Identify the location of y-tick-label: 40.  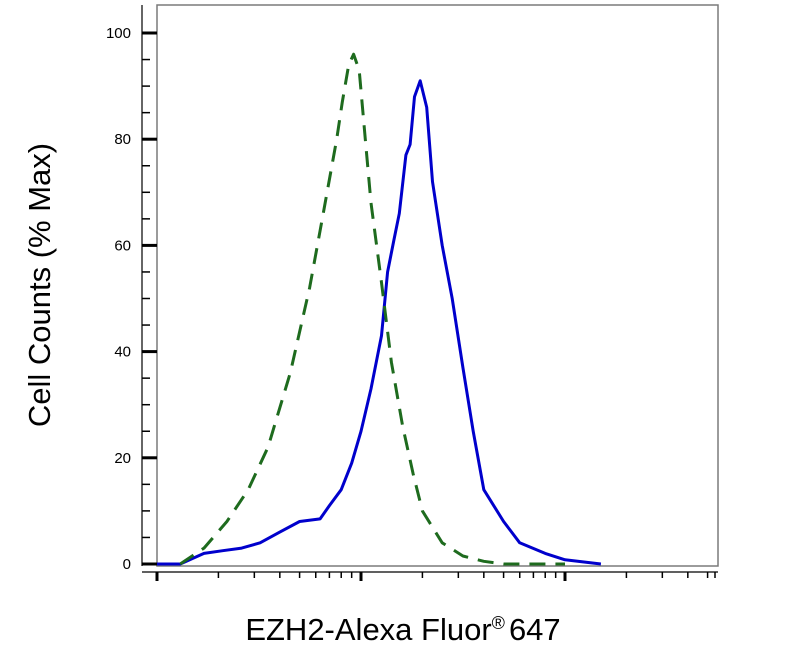
(122, 352).